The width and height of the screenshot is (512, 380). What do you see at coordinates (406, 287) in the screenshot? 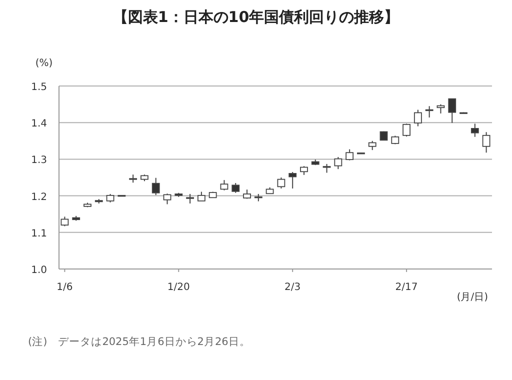
I see `x-tick-label: 2/17` at bounding box center [406, 287].